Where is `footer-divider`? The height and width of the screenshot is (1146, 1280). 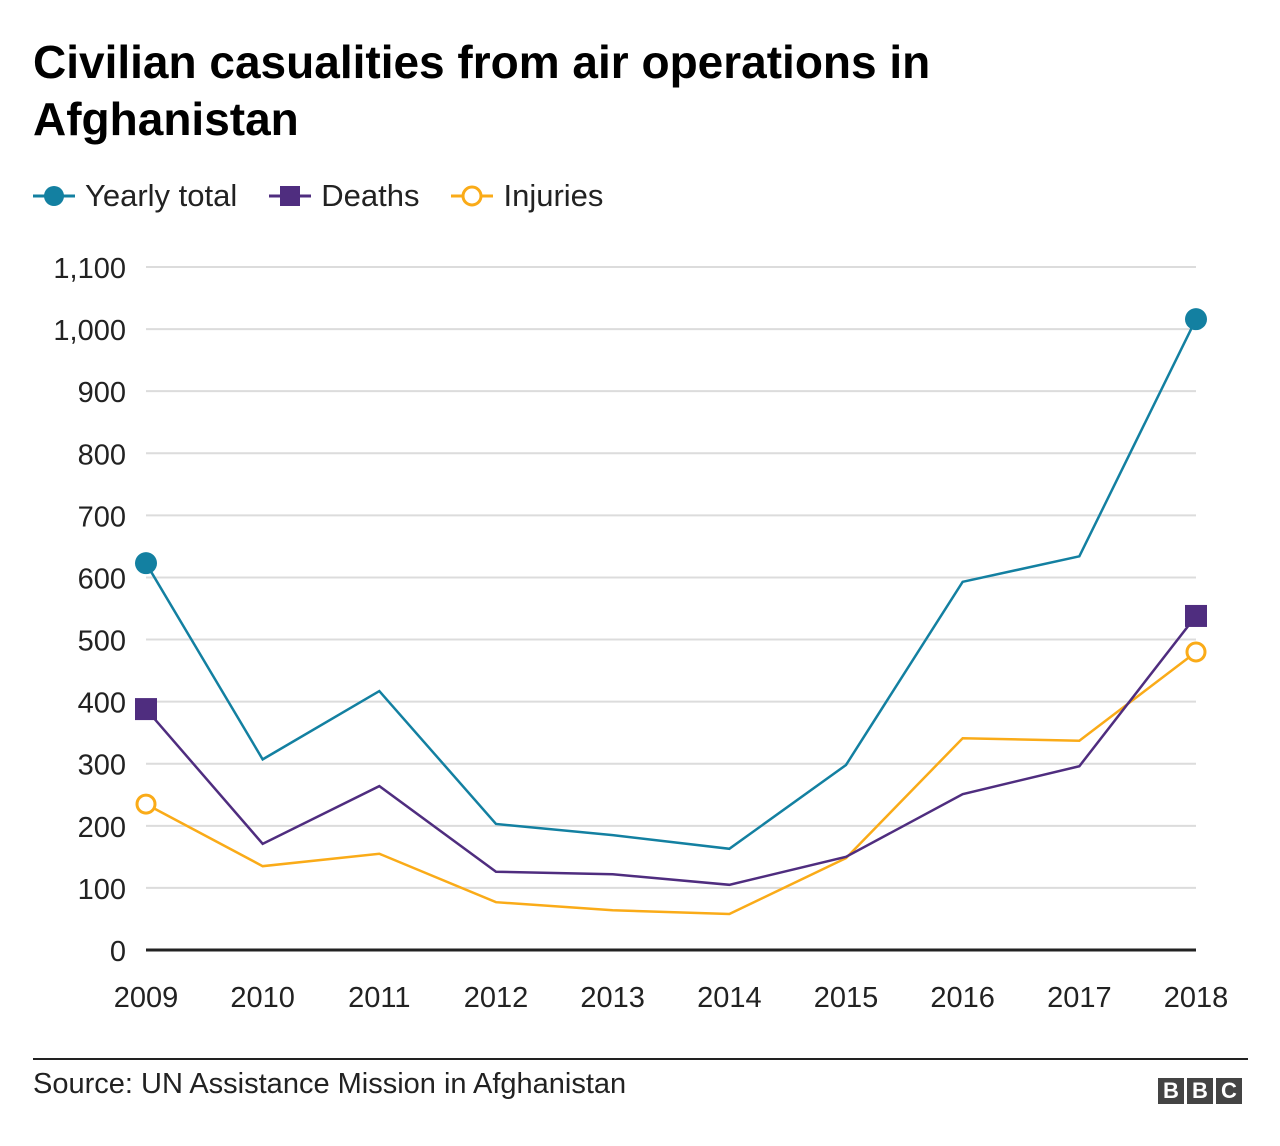
footer-divider is located at coordinates (640, 1059).